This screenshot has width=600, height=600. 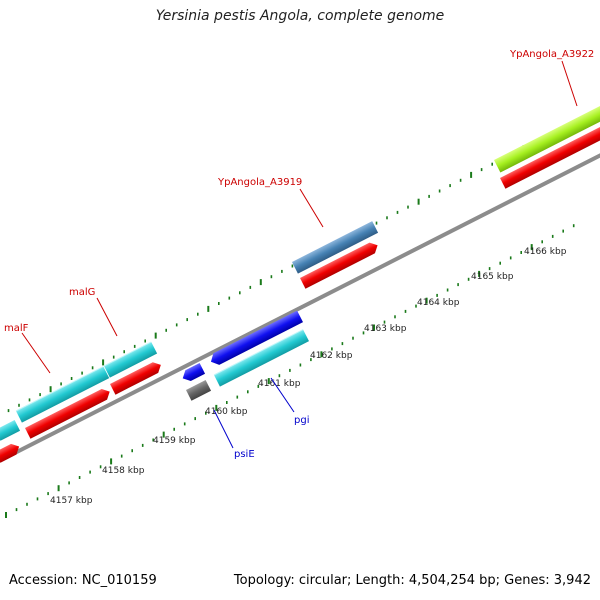 I want to click on tick-label-4160: 4160 kbp, so click(x=226, y=412).